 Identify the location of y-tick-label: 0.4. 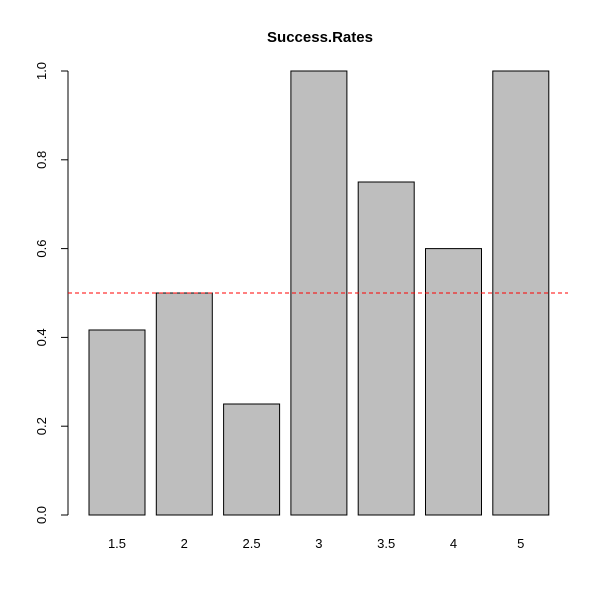
(41, 337).